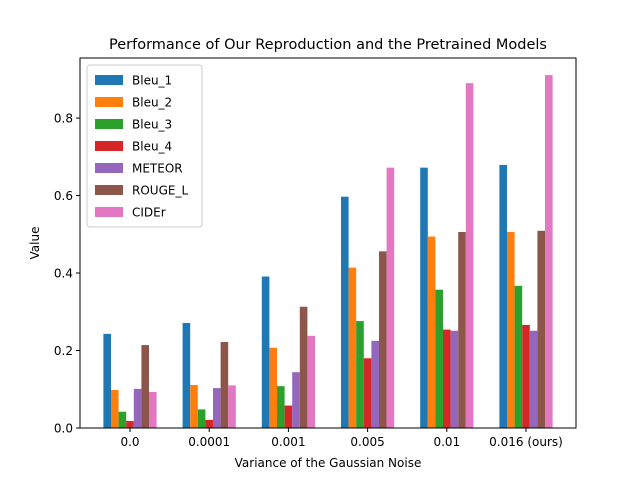 The height and width of the screenshot is (484, 640). Describe the element at coordinates (152, 103) in the screenshot. I see `legend-label-bleu-2: Bleu_2` at that location.